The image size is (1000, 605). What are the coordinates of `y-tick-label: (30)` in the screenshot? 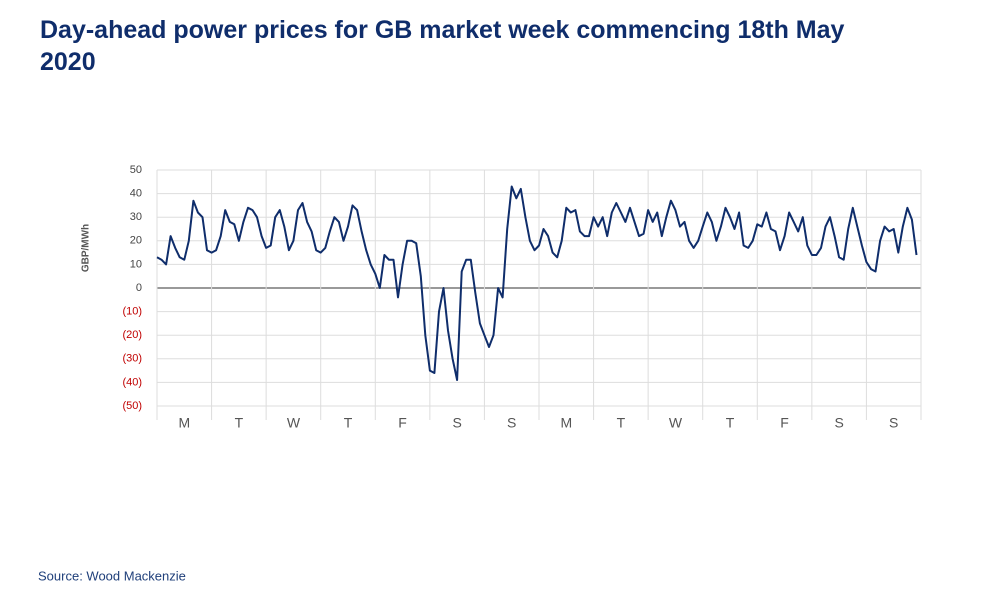 It's located at (132, 359).